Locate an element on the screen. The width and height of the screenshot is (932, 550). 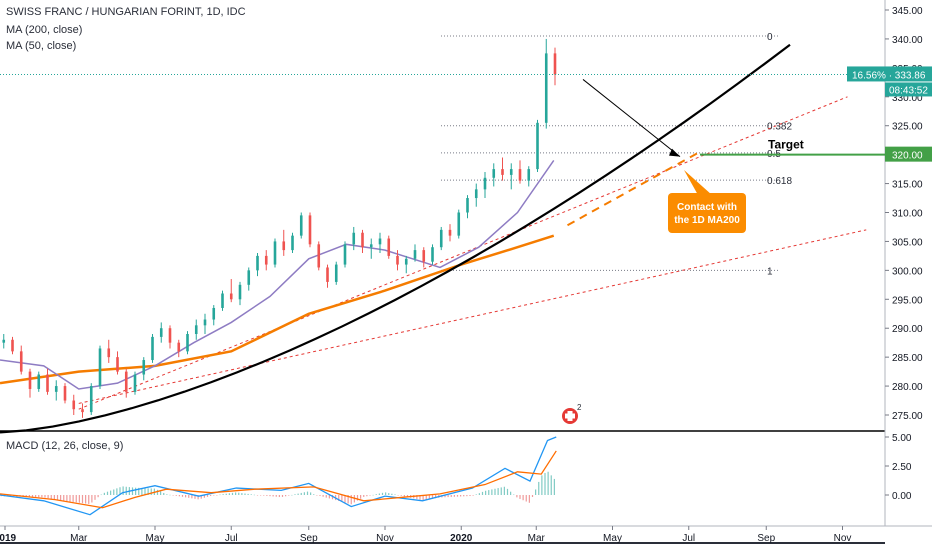
price-tick-label: 305.00 is located at coordinates (907, 242).